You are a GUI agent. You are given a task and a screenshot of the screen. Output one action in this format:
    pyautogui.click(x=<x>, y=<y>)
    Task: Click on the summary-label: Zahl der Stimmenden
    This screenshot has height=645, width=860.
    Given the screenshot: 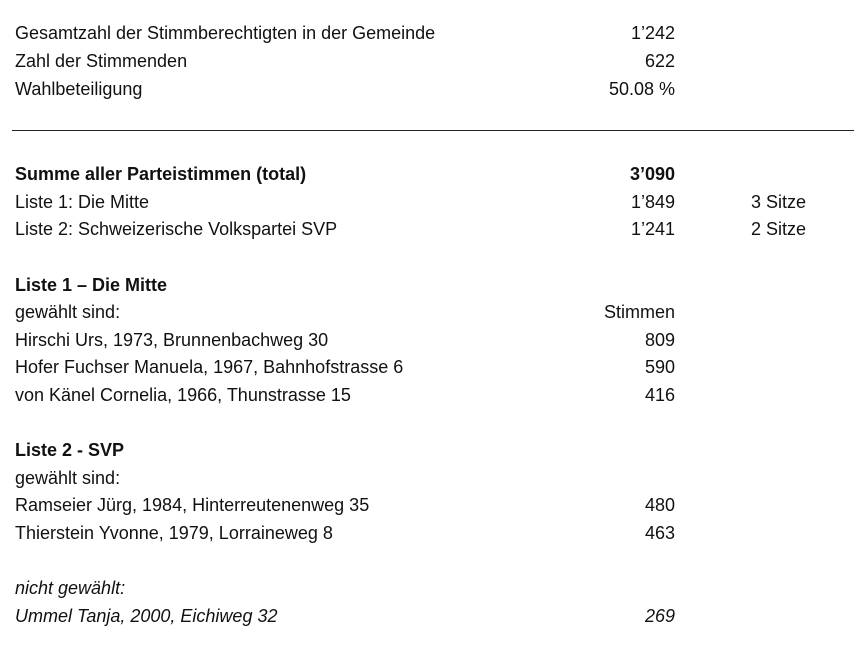 What is the action you would take?
    pyautogui.click(x=101, y=61)
    